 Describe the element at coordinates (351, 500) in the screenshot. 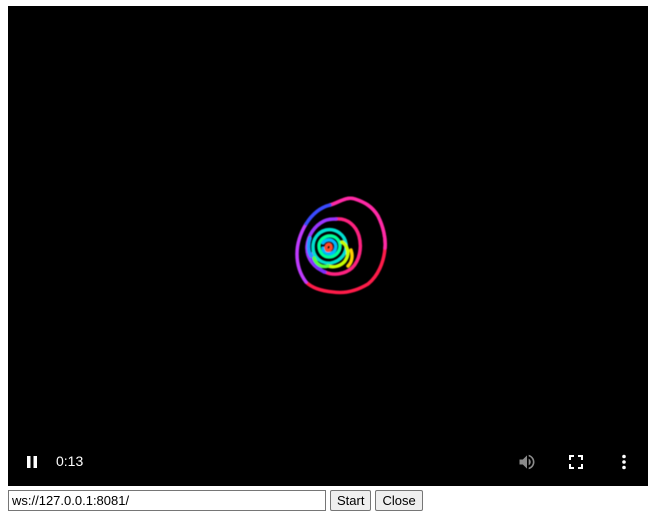

I see `start-button: Start` at that location.